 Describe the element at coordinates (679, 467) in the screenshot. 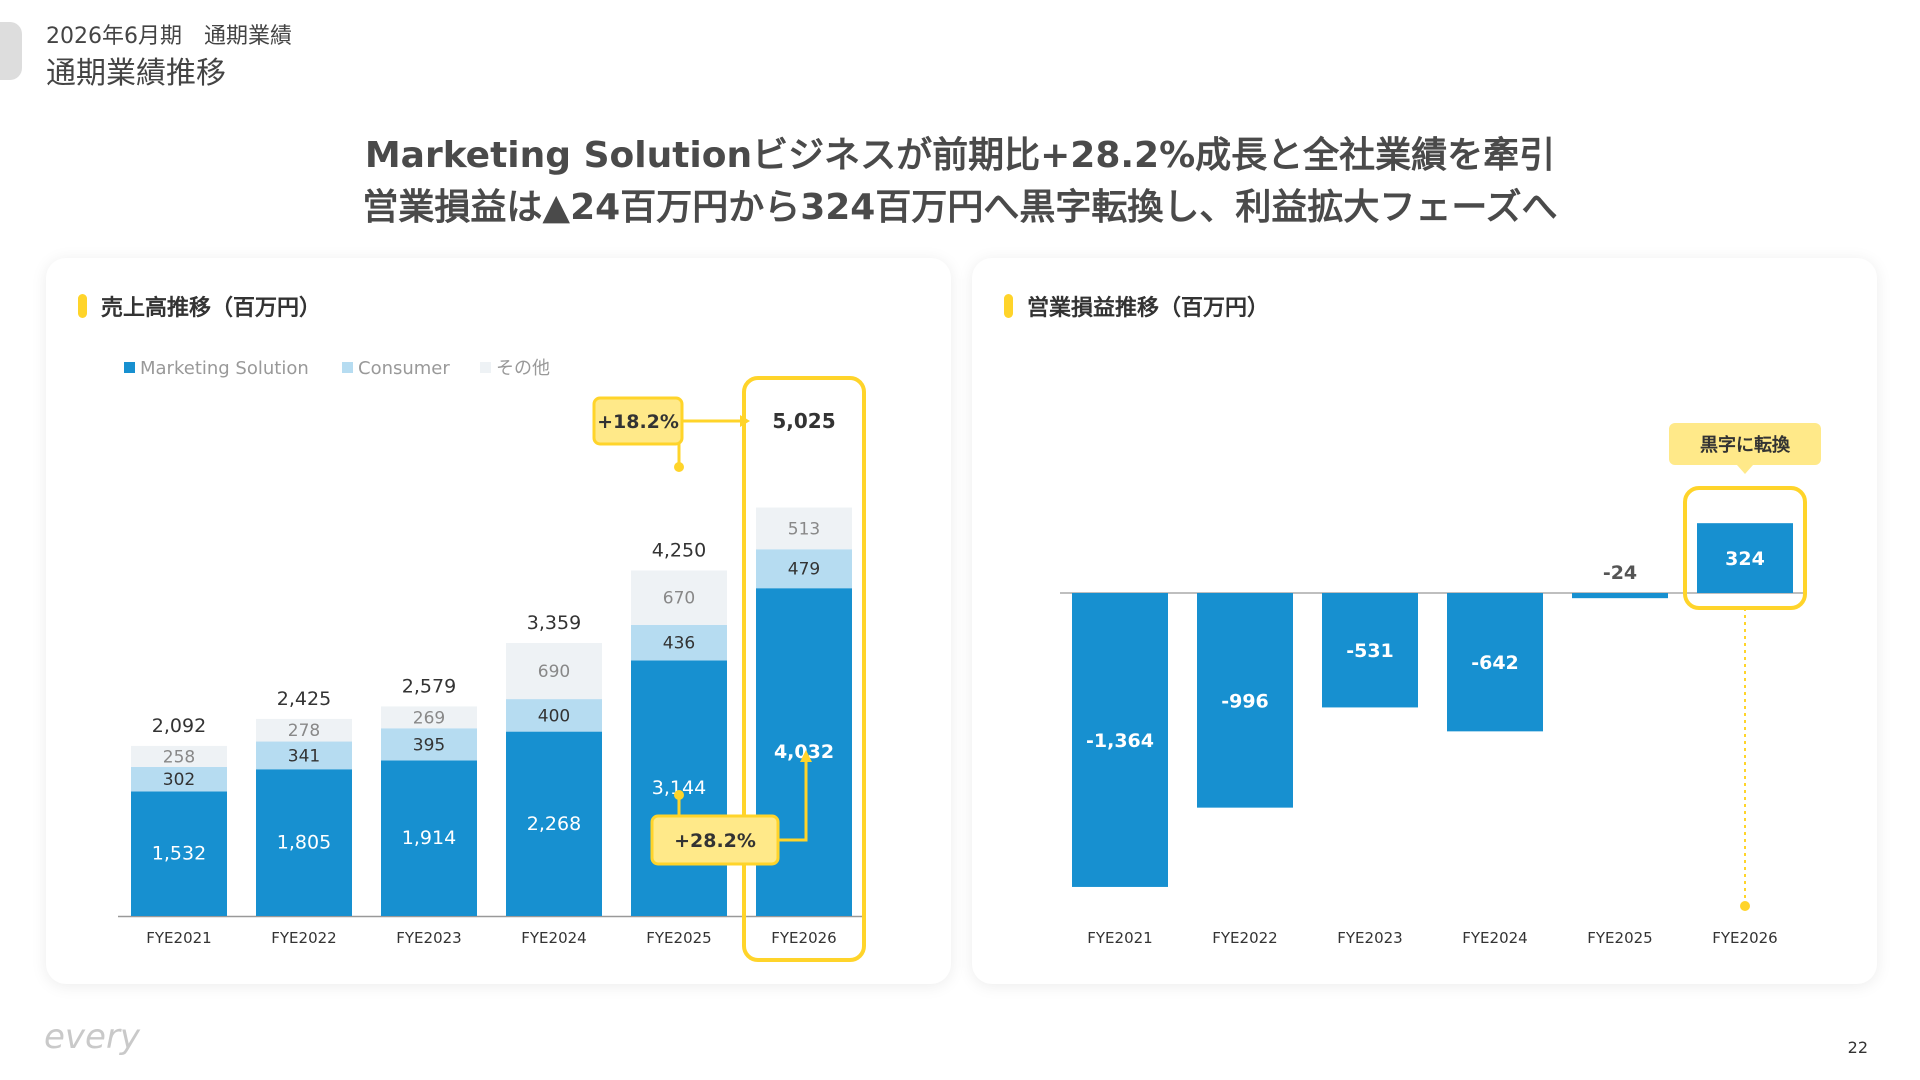

I see `callout-dot` at that location.